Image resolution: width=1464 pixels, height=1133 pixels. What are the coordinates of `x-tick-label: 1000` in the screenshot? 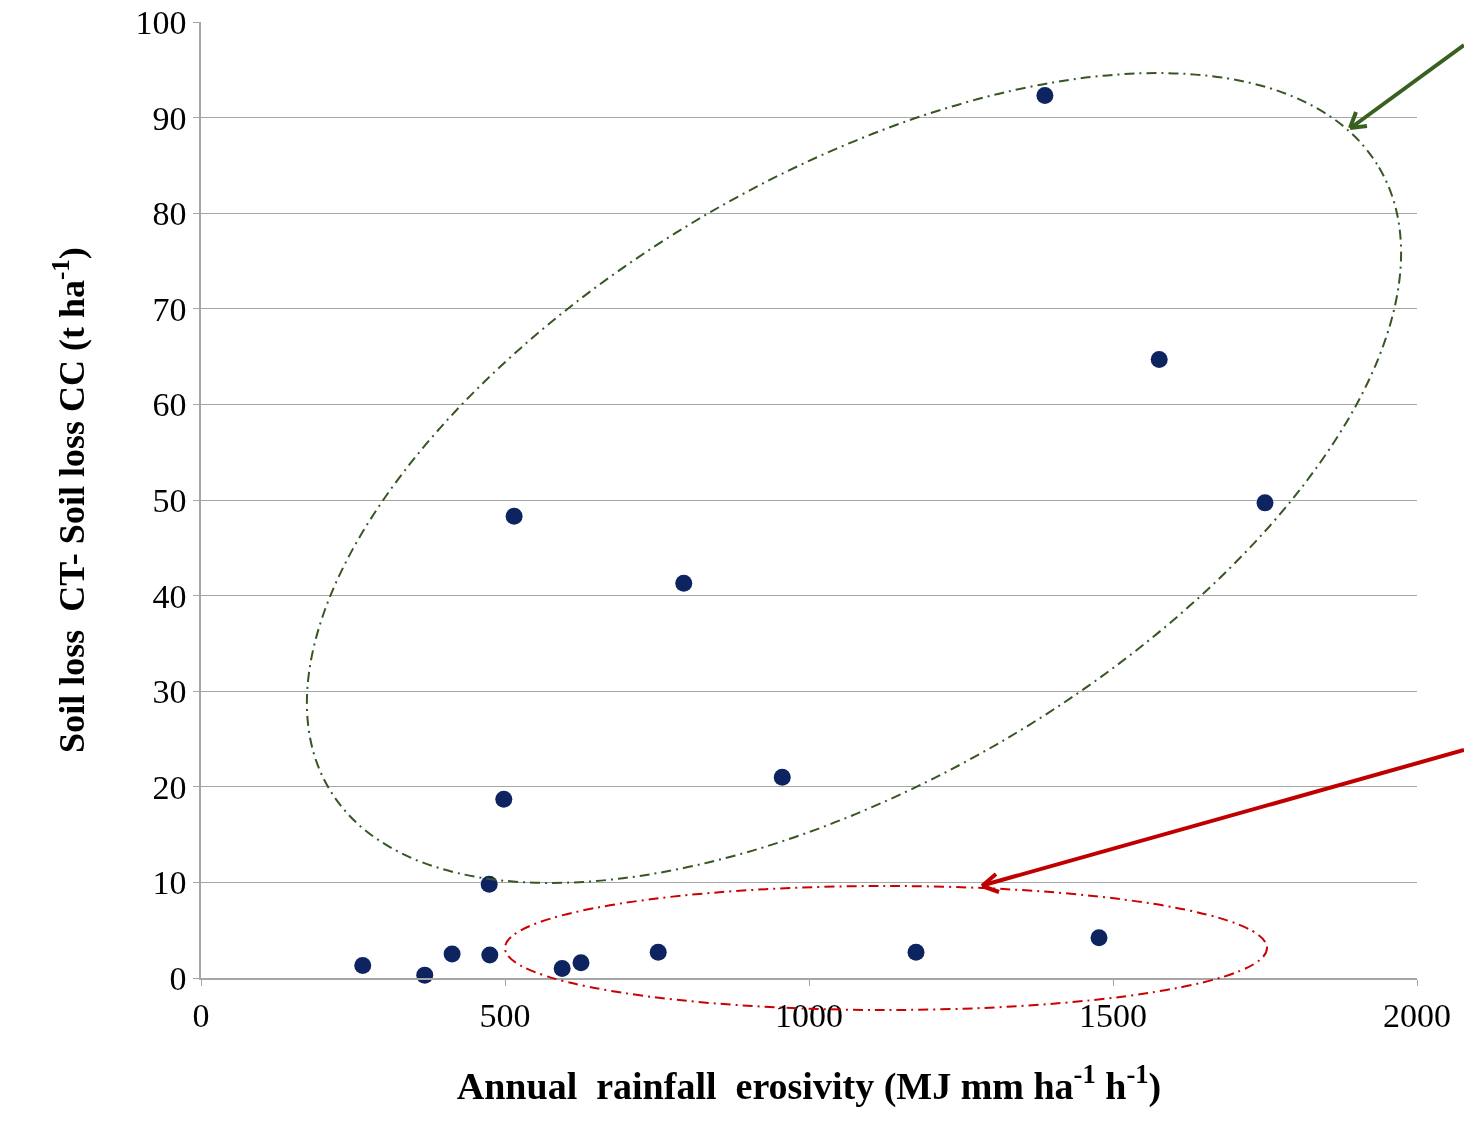 It's located at (809, 1015).